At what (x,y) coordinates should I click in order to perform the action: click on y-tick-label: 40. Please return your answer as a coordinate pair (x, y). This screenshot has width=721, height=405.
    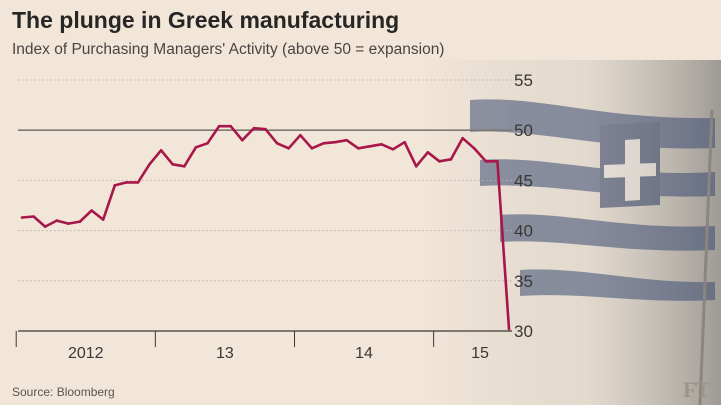
    Looking at the image, I should click on (523, 231).